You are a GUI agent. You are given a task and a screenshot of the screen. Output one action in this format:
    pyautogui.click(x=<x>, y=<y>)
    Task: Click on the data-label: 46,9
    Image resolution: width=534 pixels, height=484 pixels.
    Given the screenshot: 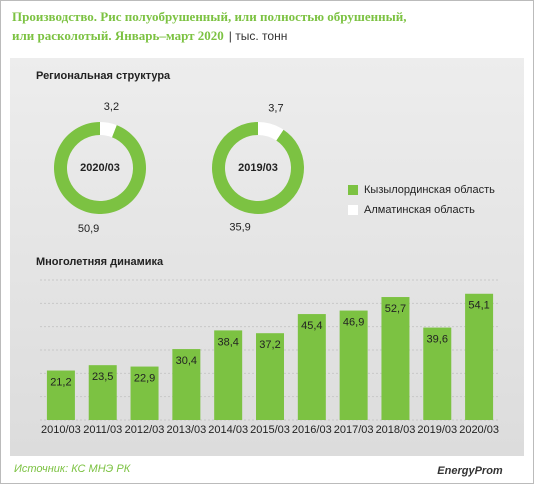 What is the action you would take?
    pyautogui.click(x=353, y=322)
    